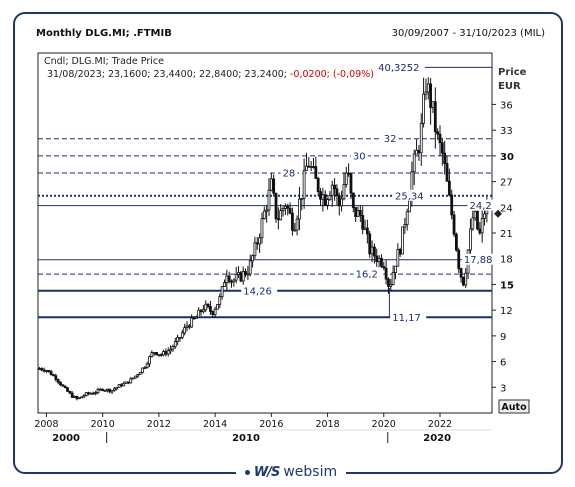  Describe the element at coordinates (327, 424) in the screenshot. I see `x-tick-label: 2018` at that location.